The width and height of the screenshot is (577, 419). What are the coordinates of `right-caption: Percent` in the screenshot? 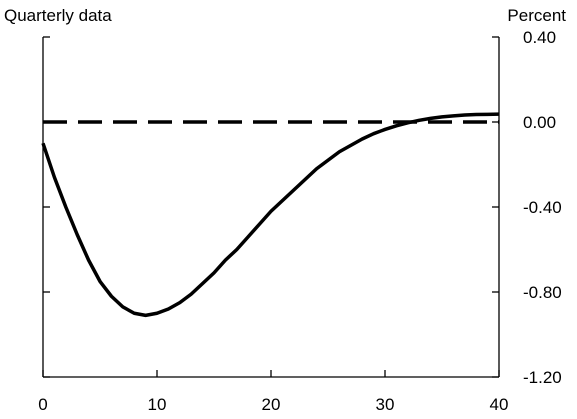 It's located at (536, 15).